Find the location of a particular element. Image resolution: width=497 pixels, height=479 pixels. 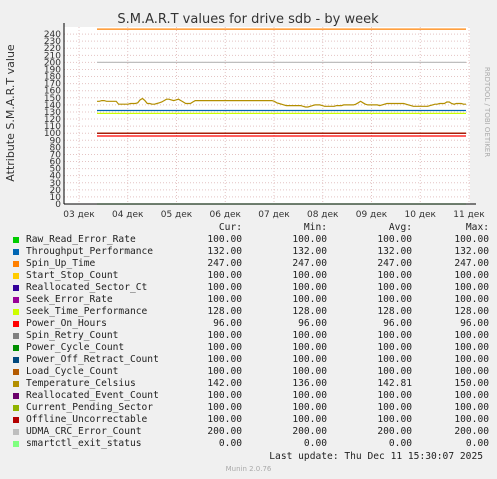

legend-row: Start_Stop_Count 100.00 100.00 100.00 100.00 is located at coordinates (252, 276).